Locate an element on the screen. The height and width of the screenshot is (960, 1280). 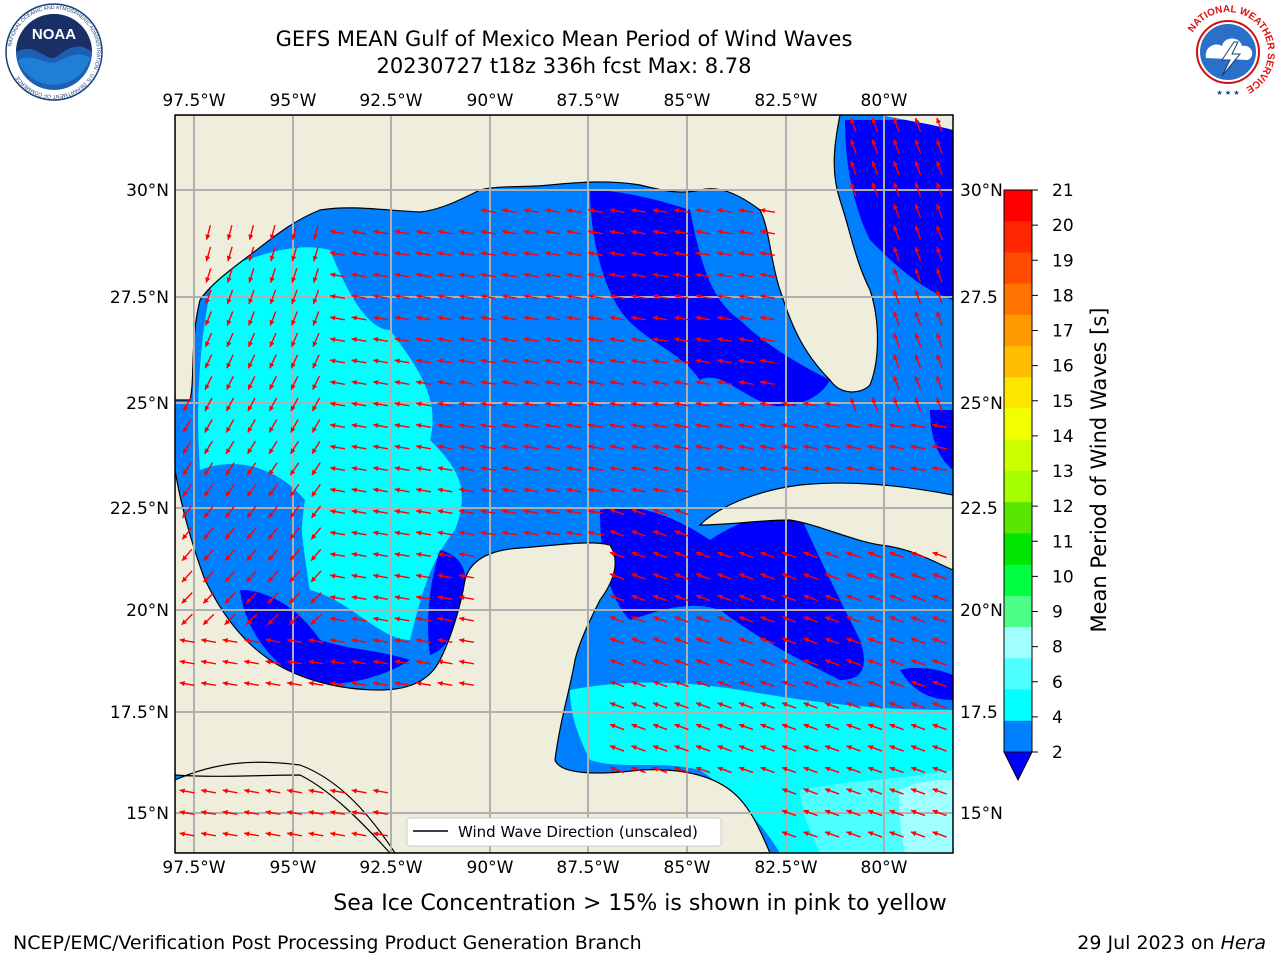
colorbar: 21 20 19 18 17 16 15 14 13 12 11 10 9 8 6 4 2 is located at coordinates (1038, 481).